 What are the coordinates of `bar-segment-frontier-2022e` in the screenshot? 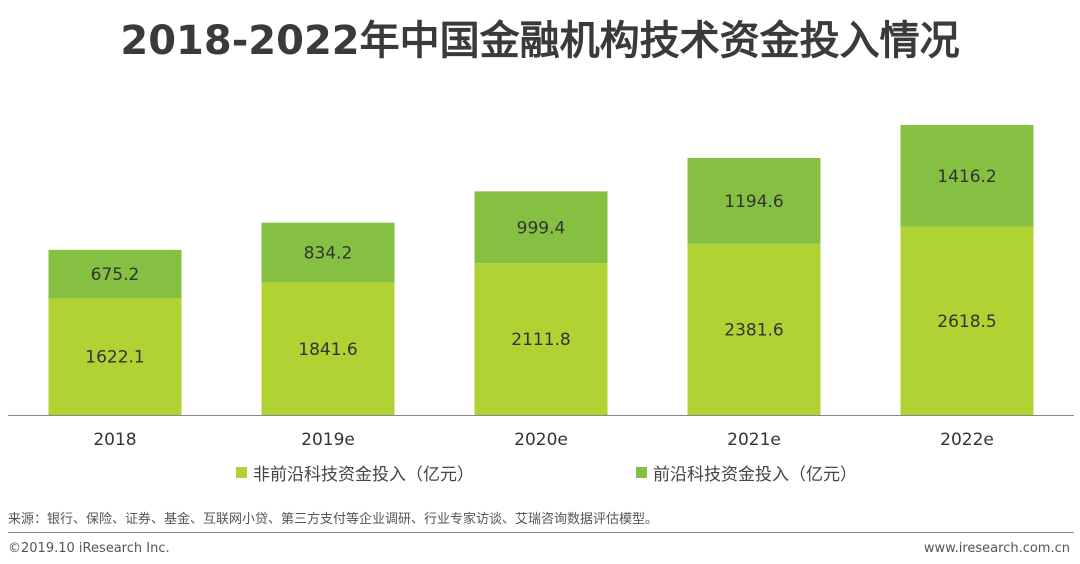 It's located at (967, 176).